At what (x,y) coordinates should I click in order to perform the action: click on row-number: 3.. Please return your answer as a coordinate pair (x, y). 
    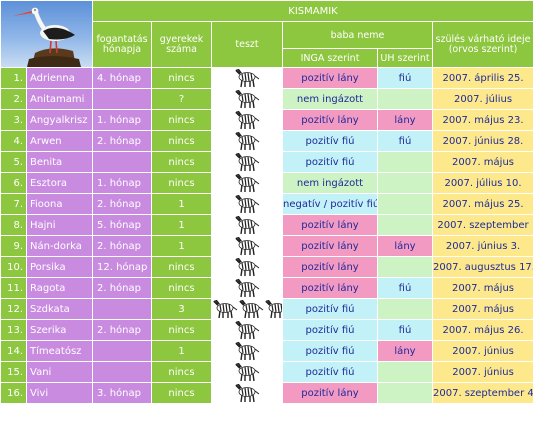
    Looking at the image, I should click on (13, 120).